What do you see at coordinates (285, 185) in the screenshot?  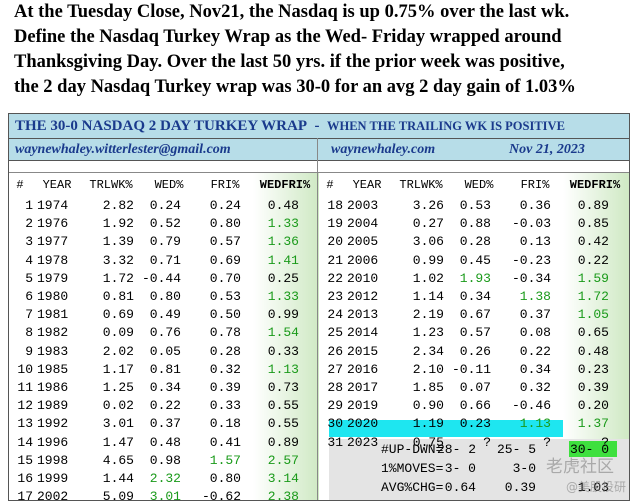 I see `column-header: WEDFRI%` at bounding box center [285, 185].